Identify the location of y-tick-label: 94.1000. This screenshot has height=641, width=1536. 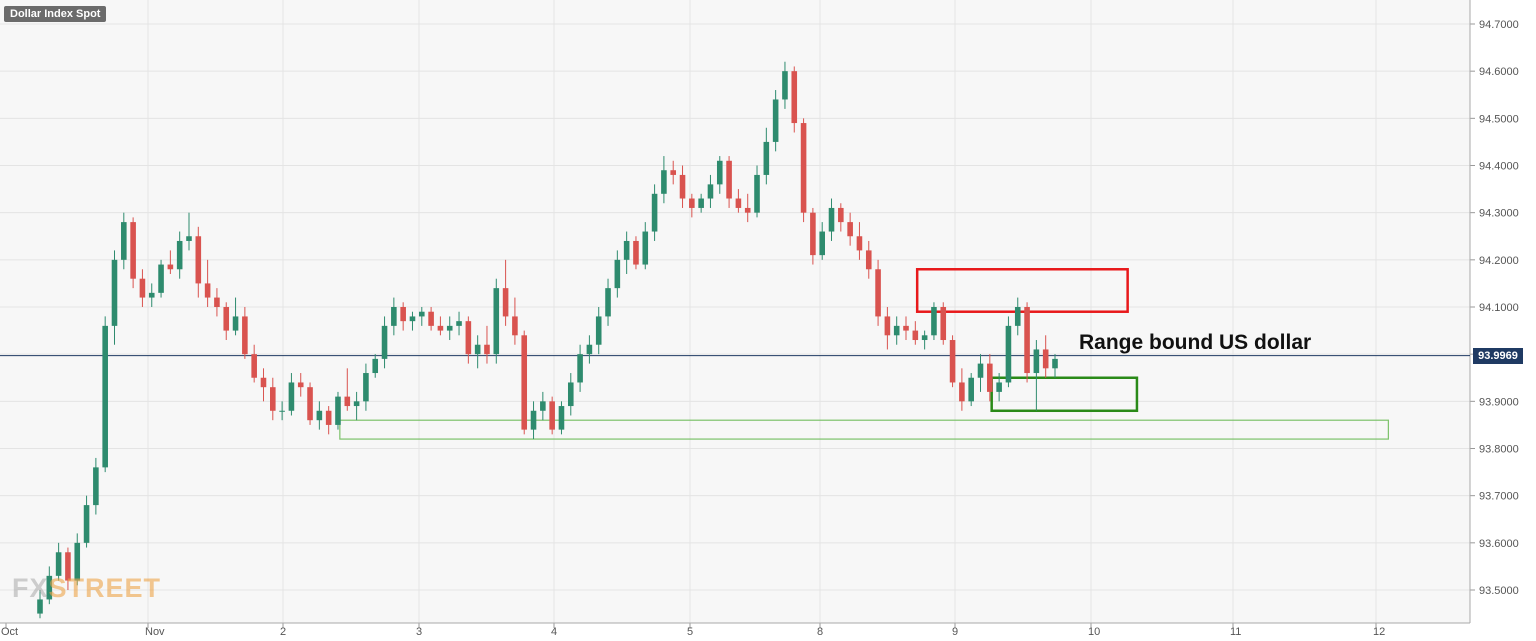
(1499, 308).